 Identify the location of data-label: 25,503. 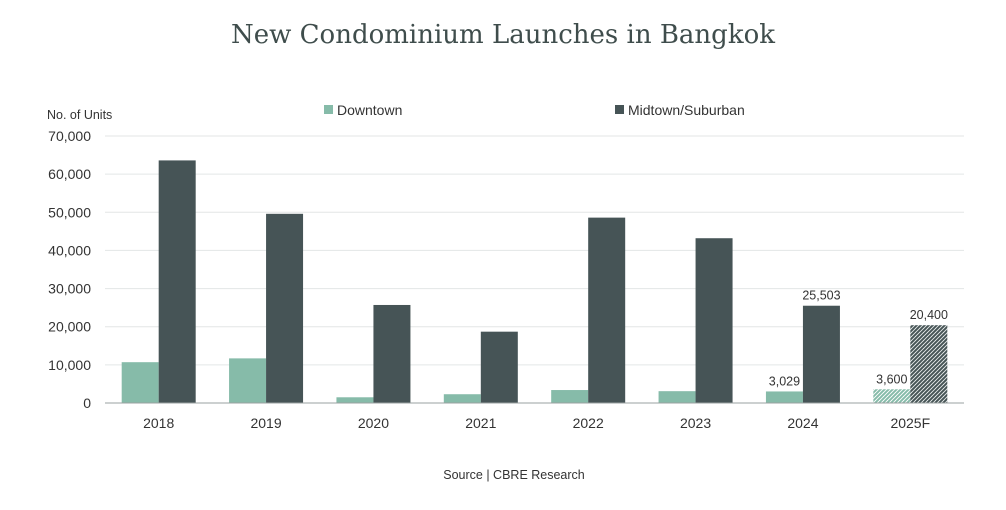
(821, 296).